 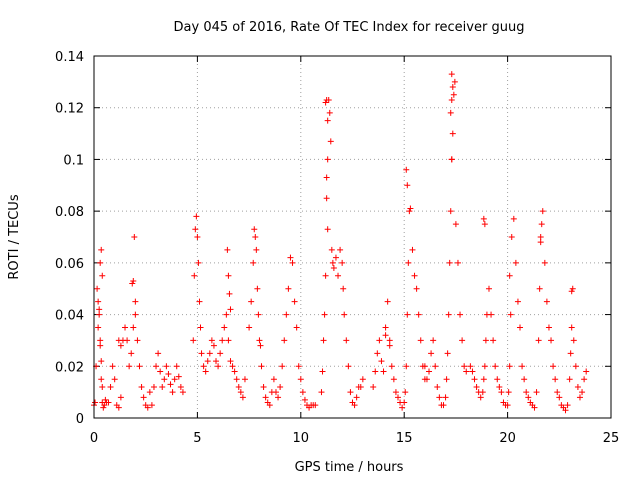 What do you see at coordinates (94, 438) in the screenshot?
I see `x-tick-label: 0` at bounding box center [94, 438].